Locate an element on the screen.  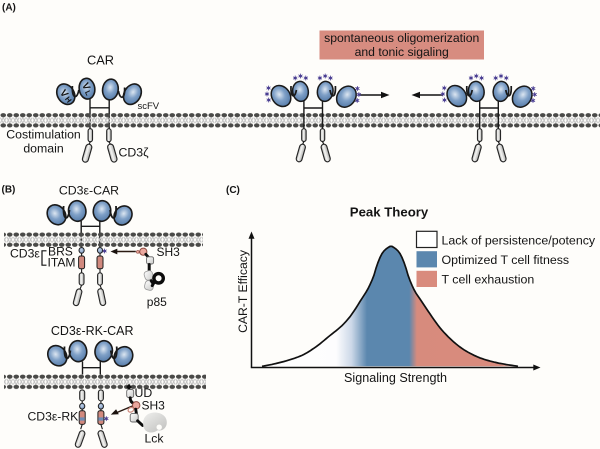
svg-text: Costimulation is located at coordinates (43, 135).